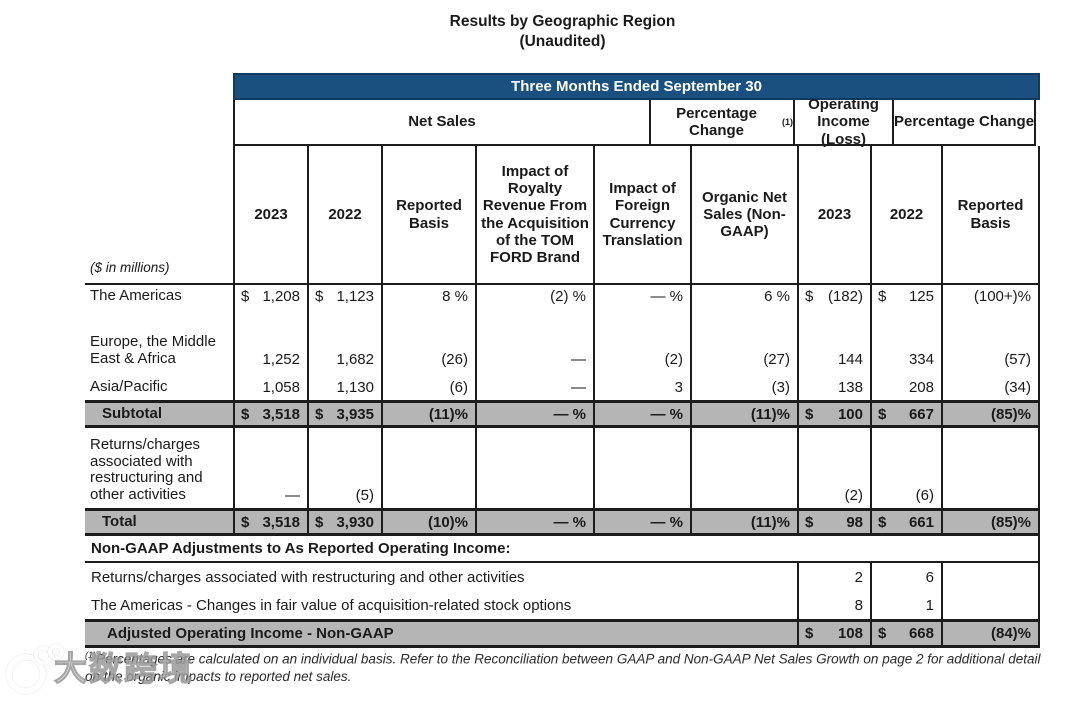 The height and width of the screenshot is (702, 1080). What do you see at coordinates (858, 605) in the screenshot?
I see `cell-value: 8` at bounding box center [858, 605].